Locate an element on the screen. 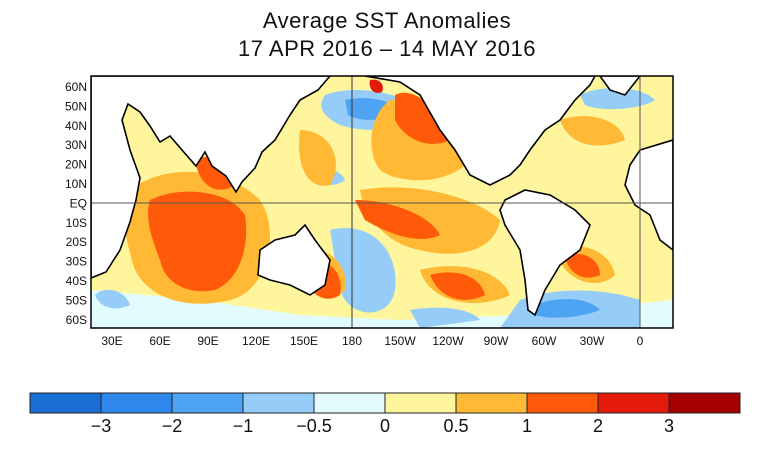 Image resolution: width=774 pixels, height=455 pixels. colorbar-label: 3 is located at coordinates (669, 426).